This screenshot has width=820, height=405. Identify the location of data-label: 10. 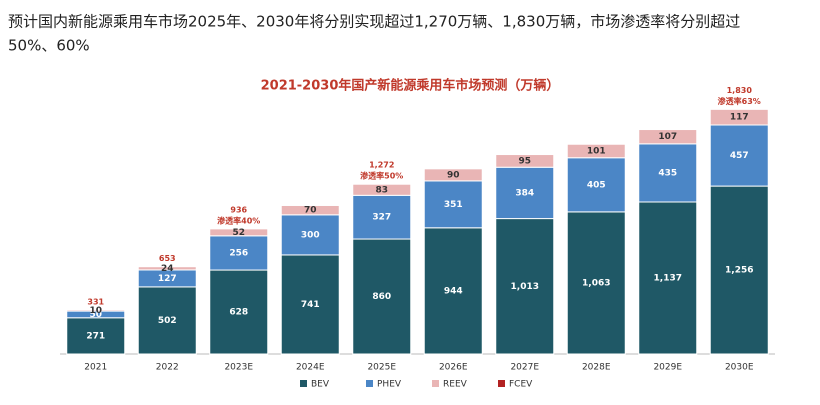
(95, 311).